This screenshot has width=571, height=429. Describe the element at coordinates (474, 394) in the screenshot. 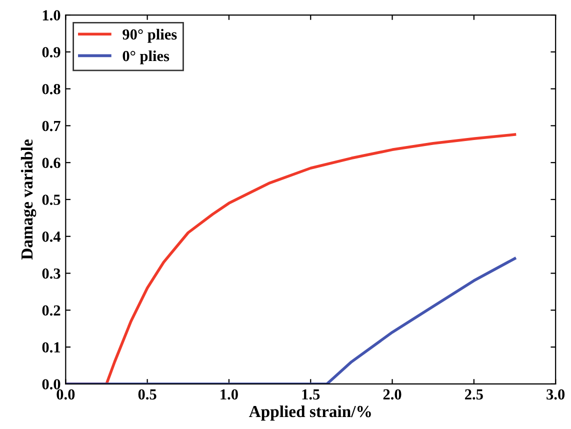

I see `x-tick-label: 2.5` at that location.